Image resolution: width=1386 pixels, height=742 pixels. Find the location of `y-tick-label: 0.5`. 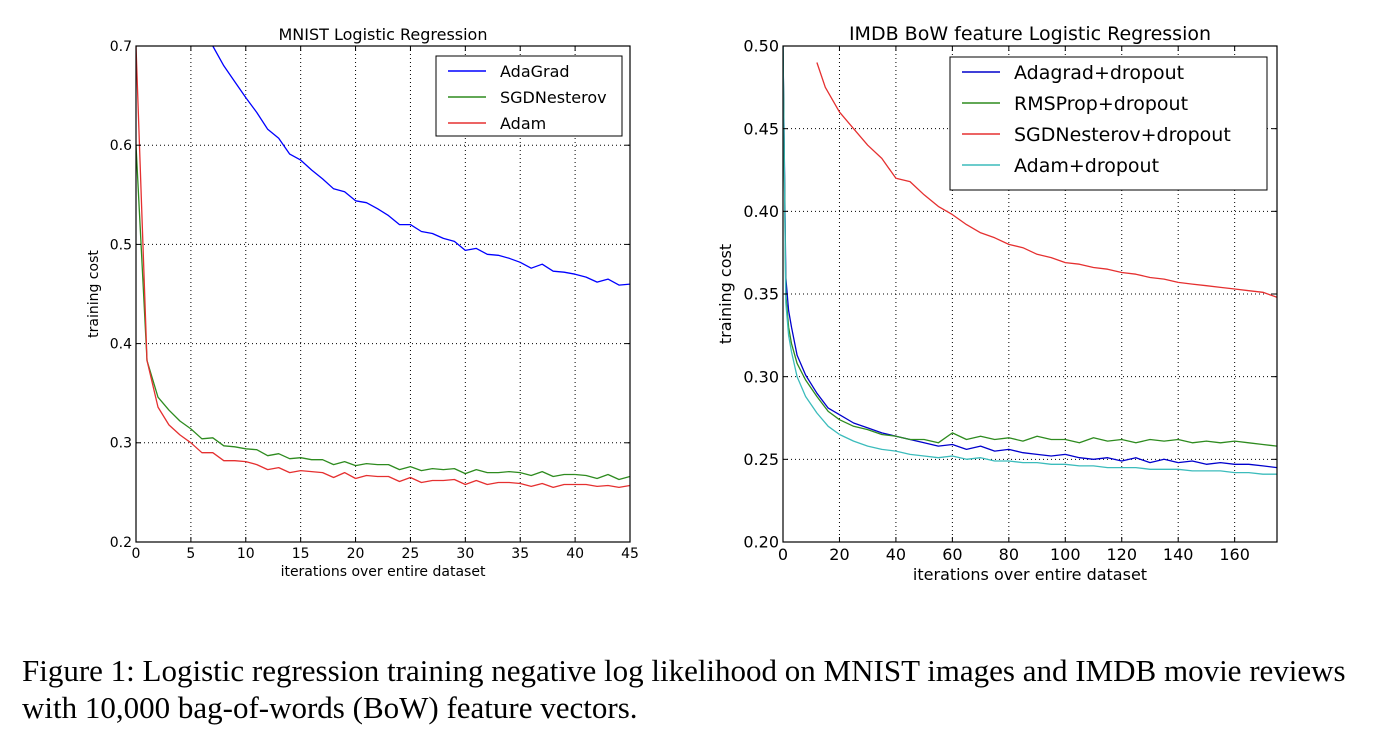

y-tick-label: 0.5 is located at coordinates (121, 245).